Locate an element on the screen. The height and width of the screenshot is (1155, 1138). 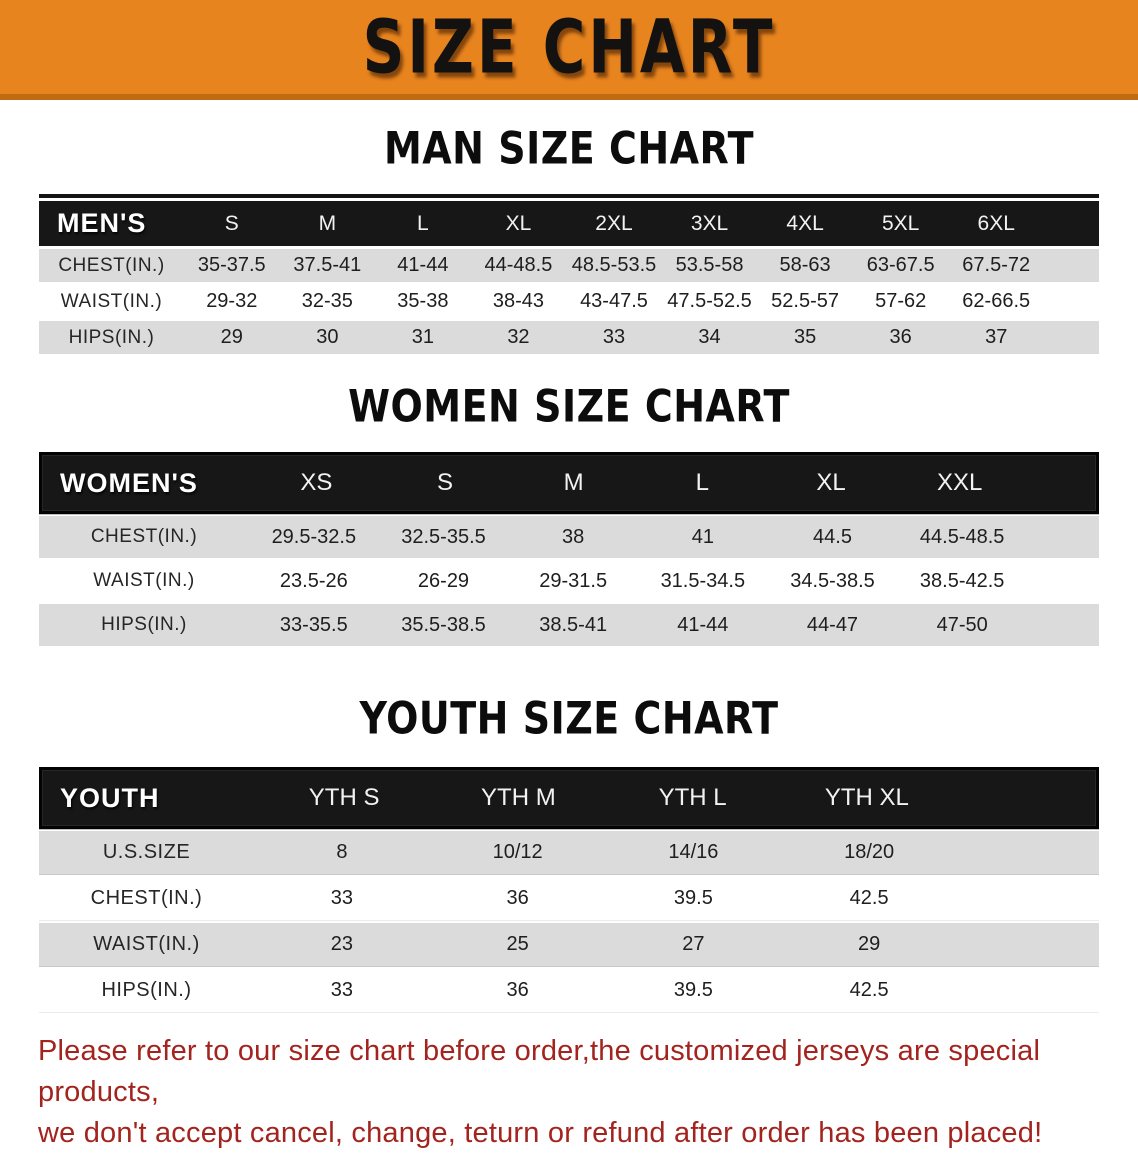
women-row-label-1: WAIST(IN.) is located at coordinates (144, 580).